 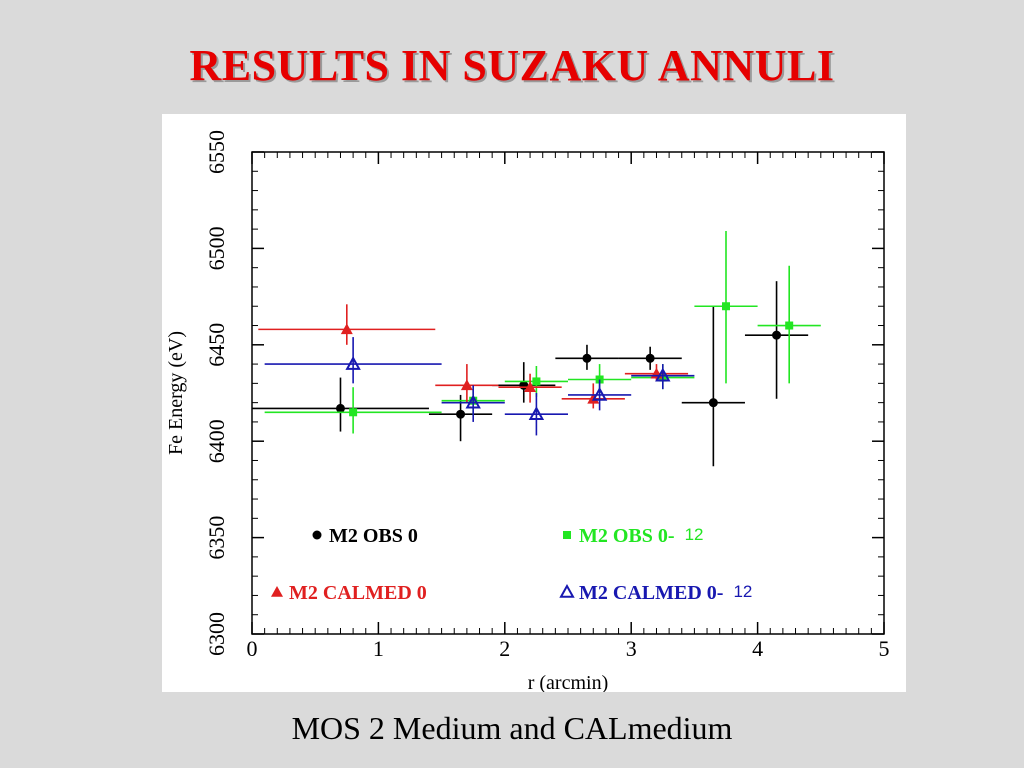 What do you see at coordinates (884, 648) in the screenshot?
I see `x-tick-label: 5` at bounding box center [884, 648].